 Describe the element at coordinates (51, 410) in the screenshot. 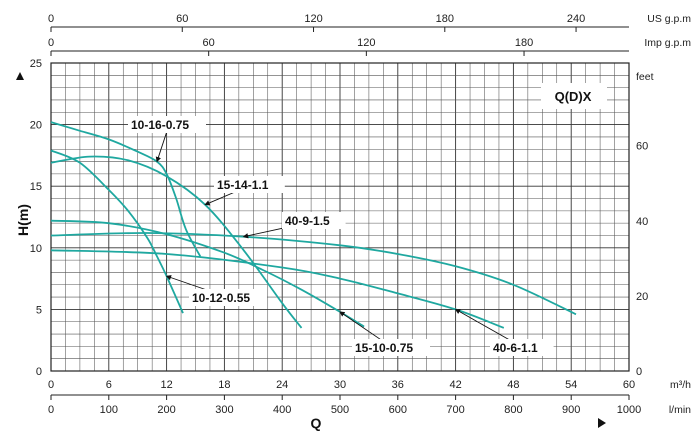

I see `lmin-tick-label: 0` at that location.